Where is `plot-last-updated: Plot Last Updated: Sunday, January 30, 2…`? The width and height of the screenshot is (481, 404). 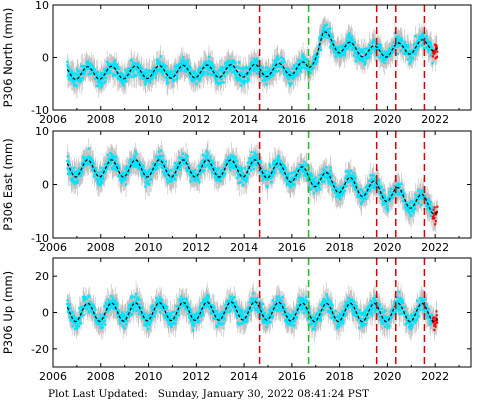
plot-last-updated: Plot Last Updated: Sunday, January 30, 2… is located at coordinates (209, 394).